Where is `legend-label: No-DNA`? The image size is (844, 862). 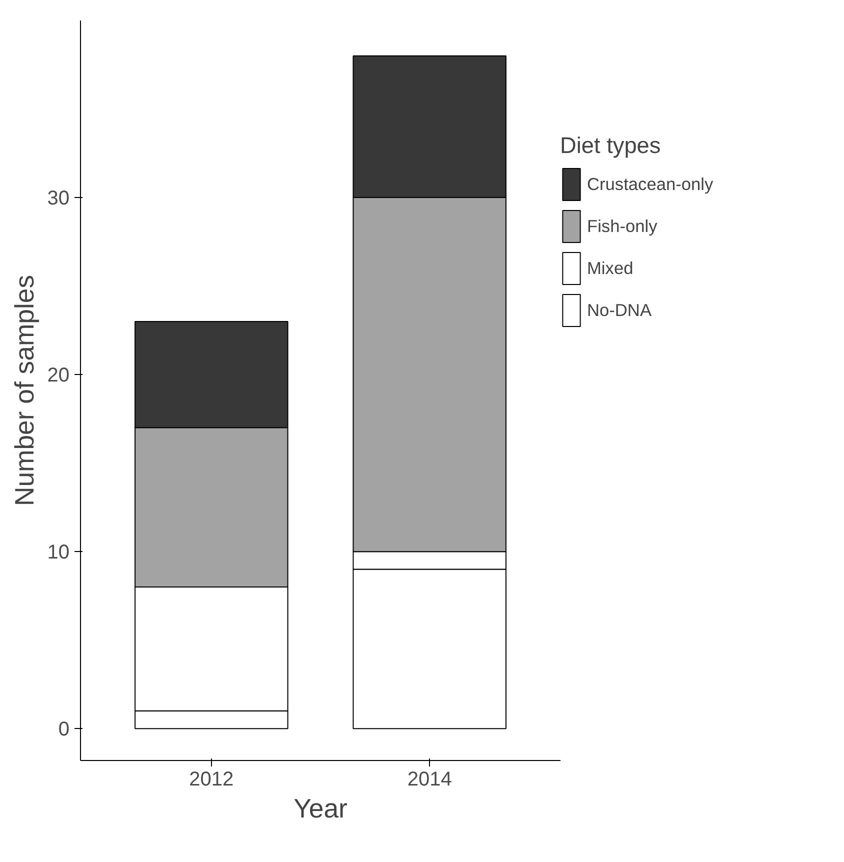
legend-label: No-DNA is located at coordinates (619, 310).